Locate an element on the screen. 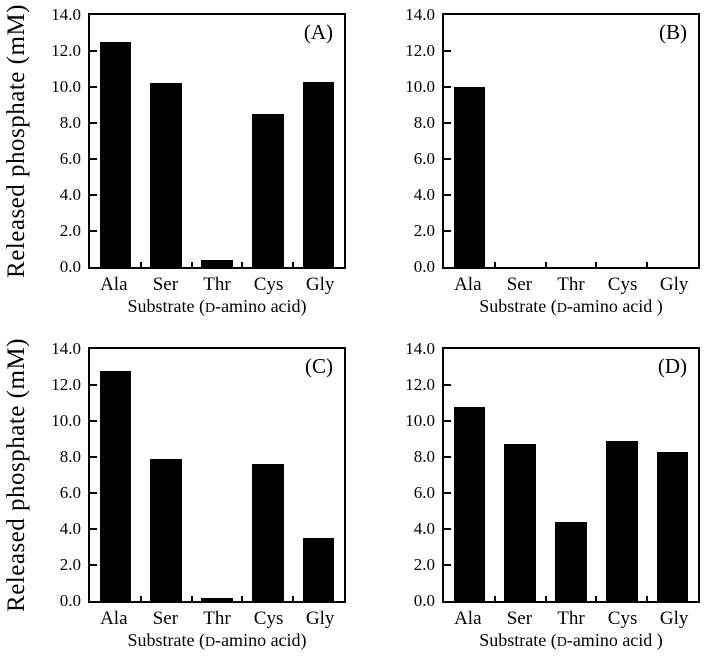 The image size is (708, 656). x-axis-title: Substrate (D-amino acid ) is located at coordinates (571, 306).